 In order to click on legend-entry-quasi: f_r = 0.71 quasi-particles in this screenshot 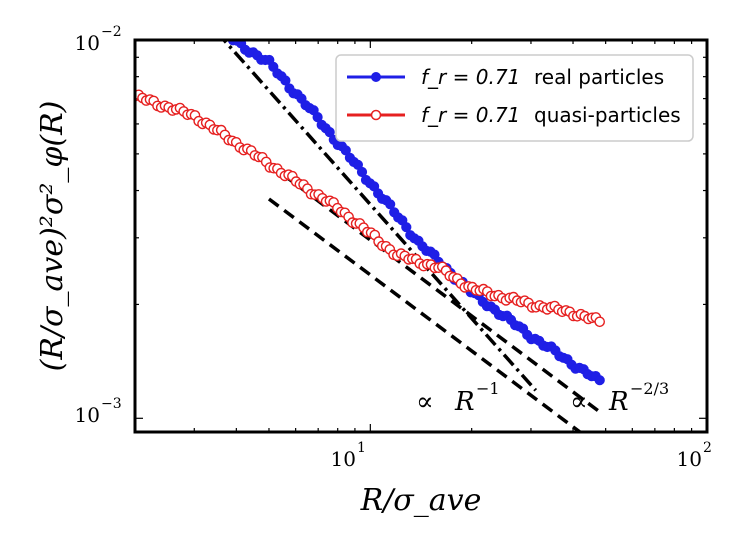, I will do `click(514, 115)`.